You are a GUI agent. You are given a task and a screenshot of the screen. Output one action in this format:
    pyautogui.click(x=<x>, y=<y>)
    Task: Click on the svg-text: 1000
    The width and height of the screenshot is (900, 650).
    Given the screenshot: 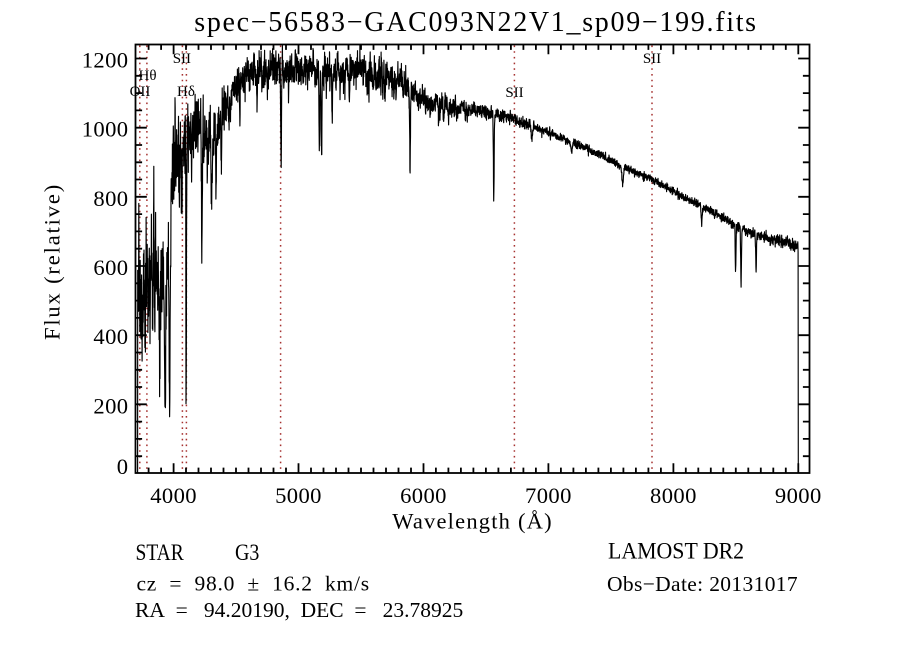 What is the action you would take?
    pyautogui.click(x=105, y=129)
    